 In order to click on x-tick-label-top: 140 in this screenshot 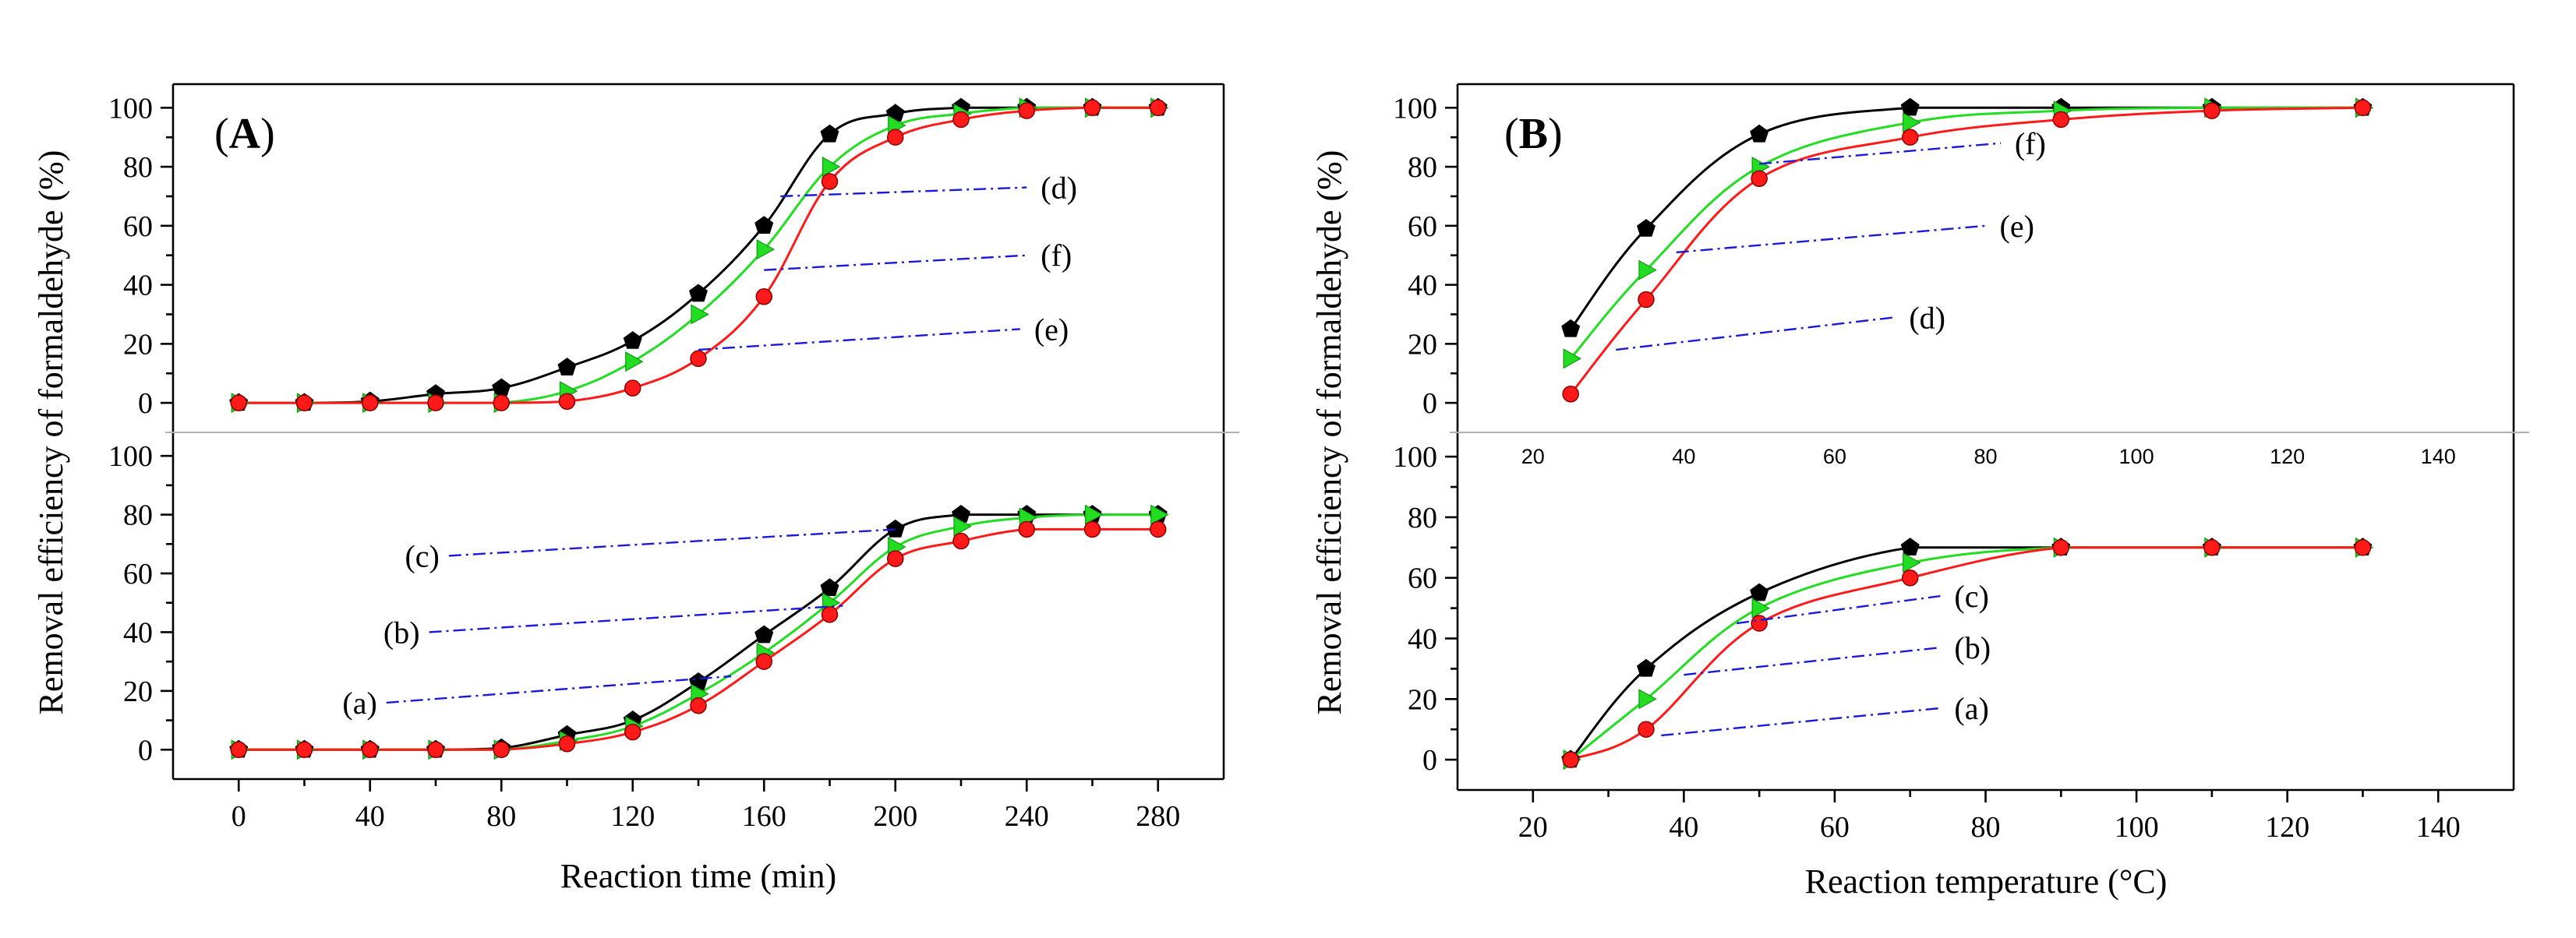, I will do `click(2438, 457)`.